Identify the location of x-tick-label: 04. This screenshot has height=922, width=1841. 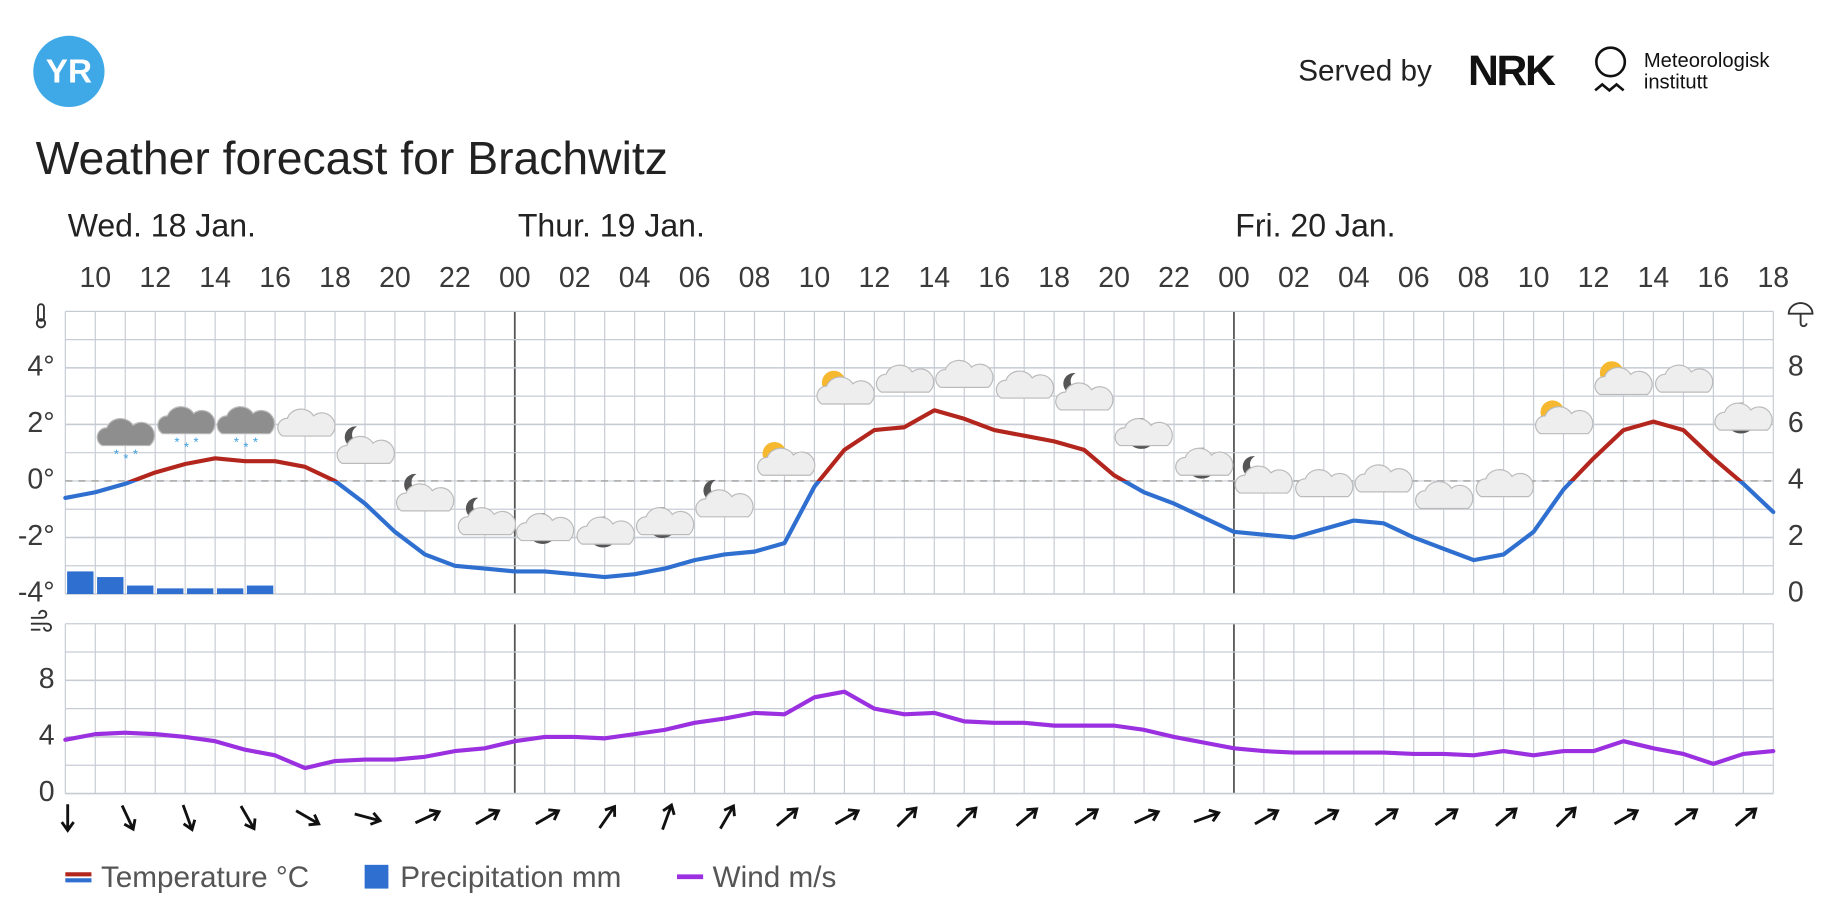
(635, 278).